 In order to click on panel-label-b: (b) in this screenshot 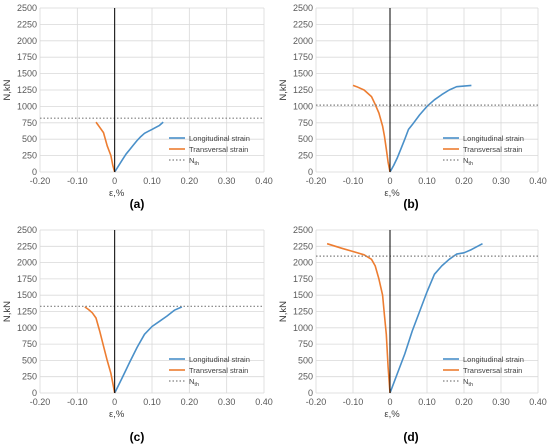, I will do `click(410, 204)`.